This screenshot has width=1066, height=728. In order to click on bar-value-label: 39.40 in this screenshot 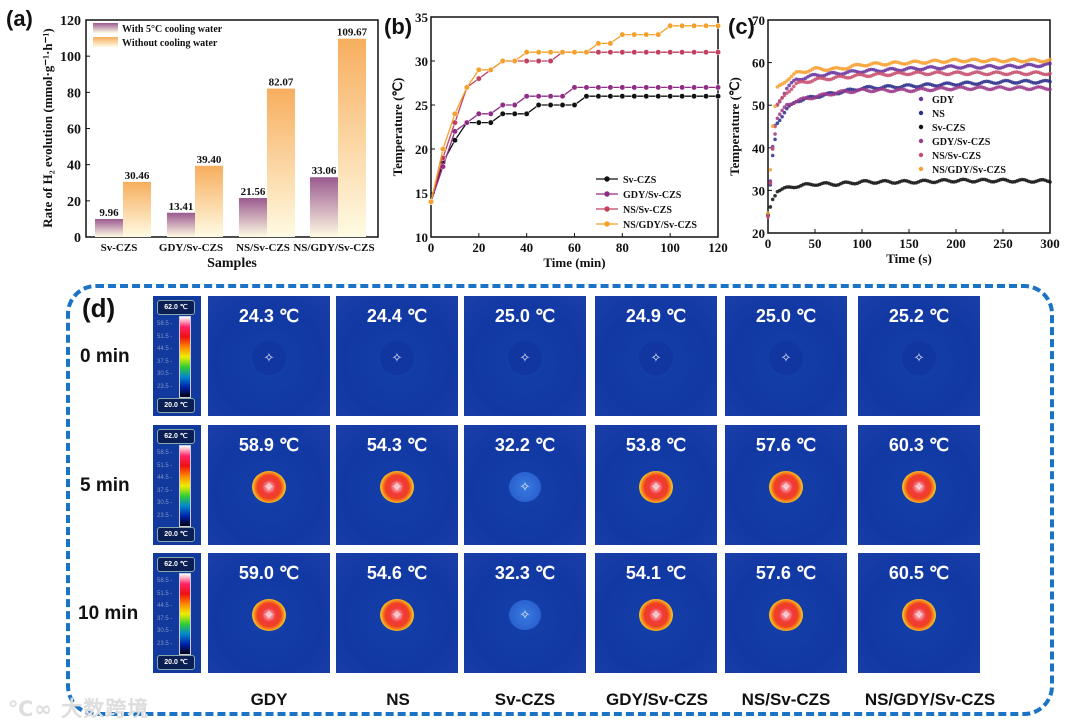, I will do `click(209, 160)`.